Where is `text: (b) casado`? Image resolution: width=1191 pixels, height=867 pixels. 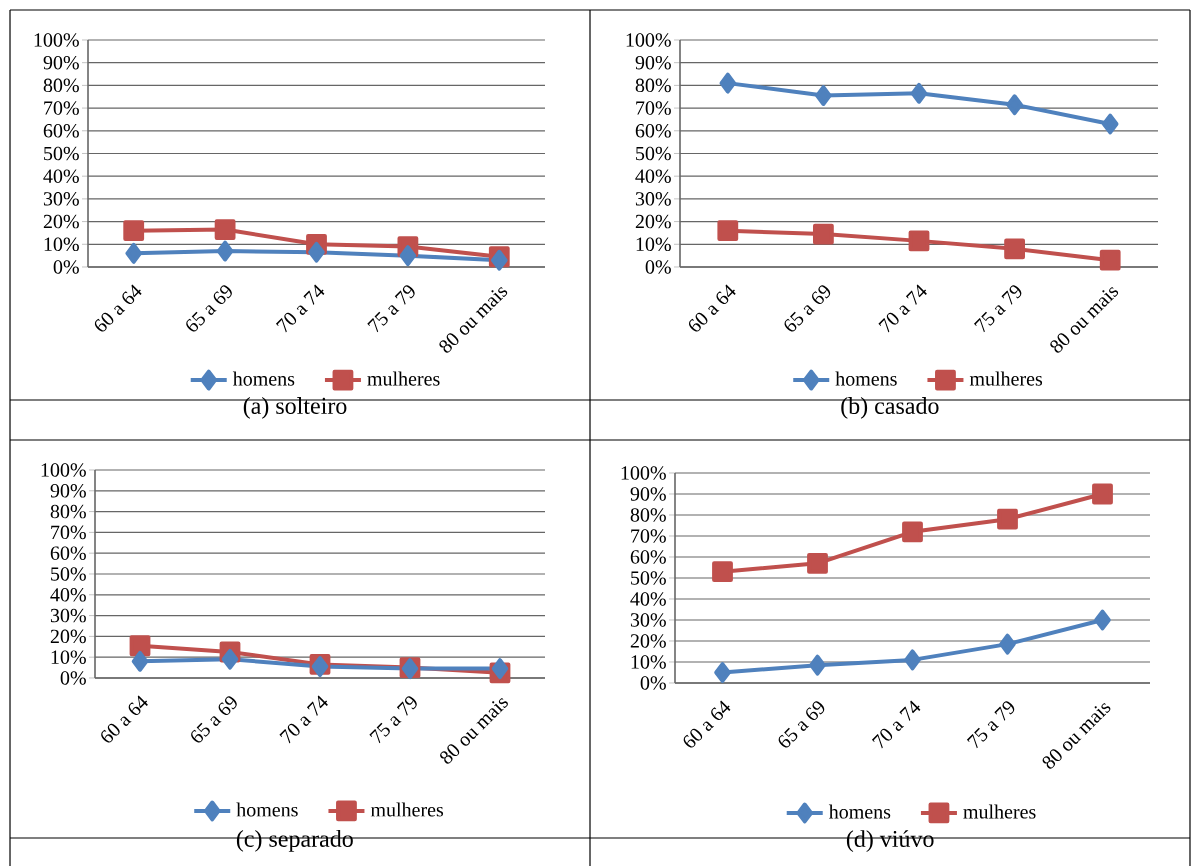
text: (b) casado is located at coordinates (890, 408).